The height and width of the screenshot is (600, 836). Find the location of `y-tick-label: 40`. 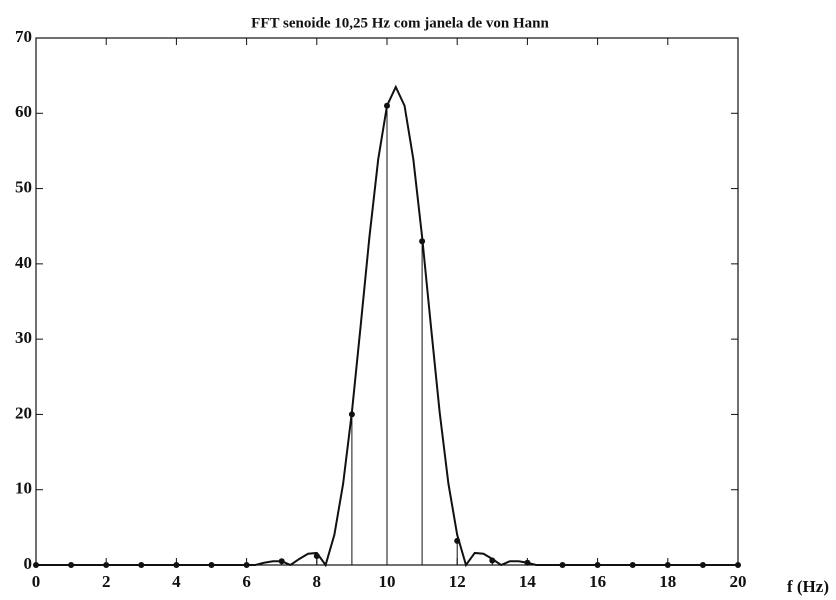

y-tick-label: 40 is located at coordinates (23, 262).